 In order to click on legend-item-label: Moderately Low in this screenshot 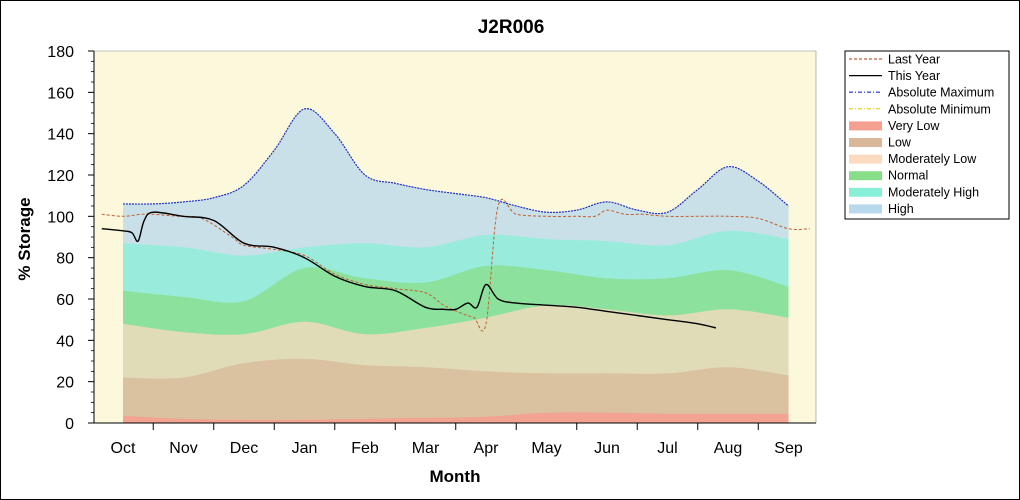, I will do `click(932, 159)`.